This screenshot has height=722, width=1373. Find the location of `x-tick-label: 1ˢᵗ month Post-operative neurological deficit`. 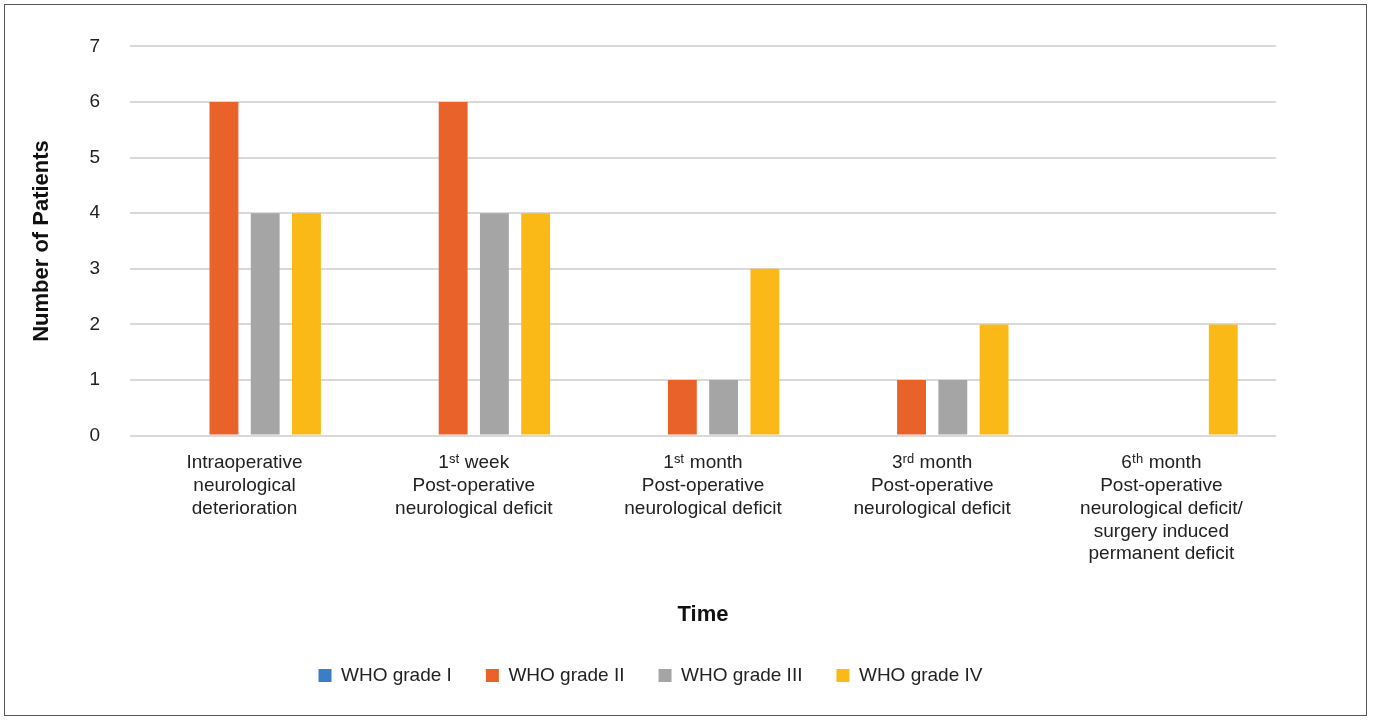

x-tick-label: 1ˢᵗ month Post-operative neurological deficit is located at coordinates (703, 484).